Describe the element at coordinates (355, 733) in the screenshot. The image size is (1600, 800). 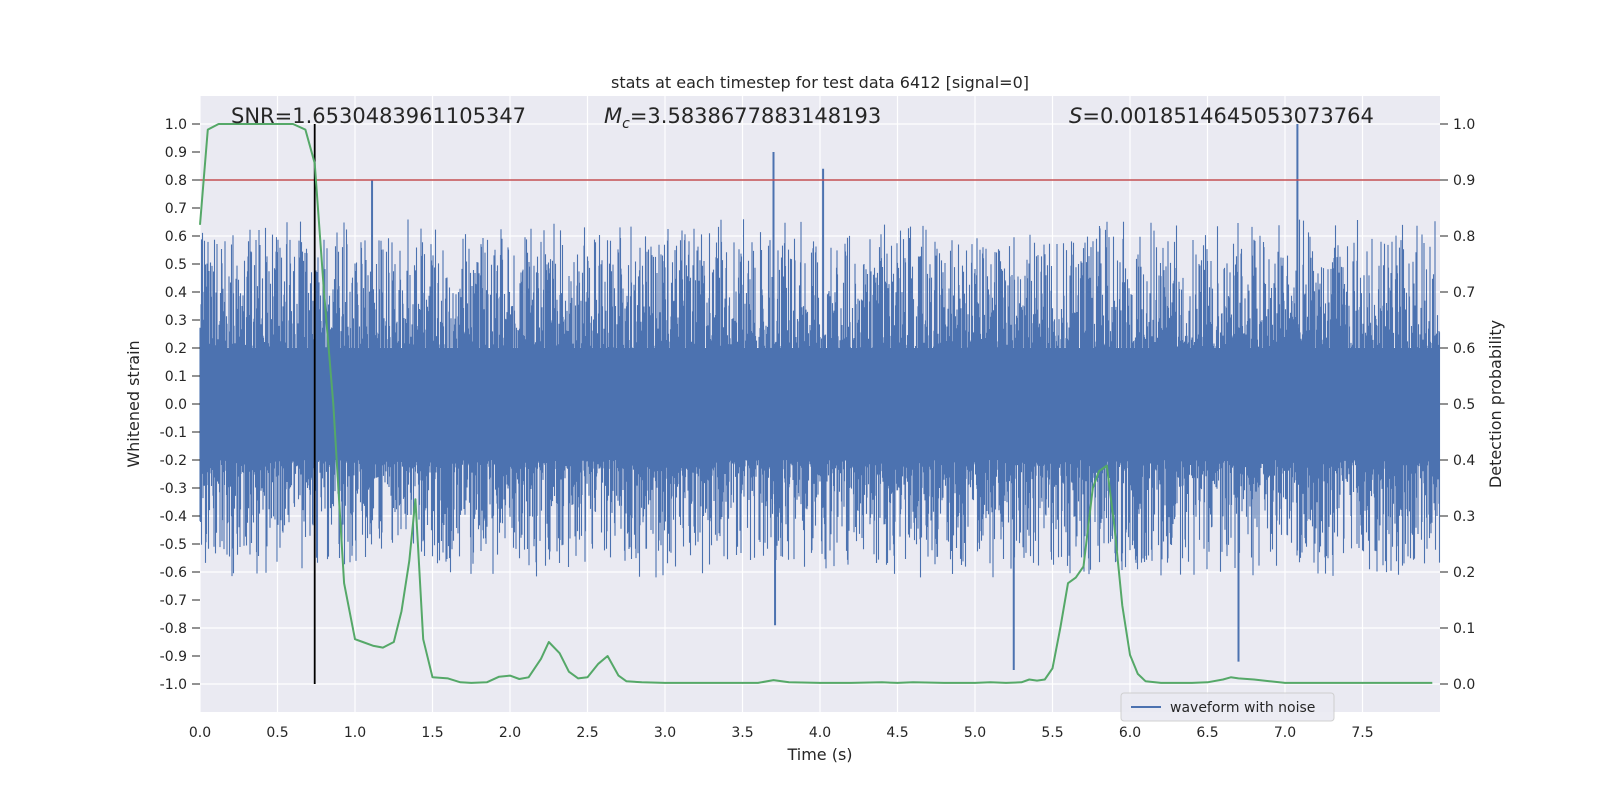
I see `x-tick-label: 1.0` at that location.